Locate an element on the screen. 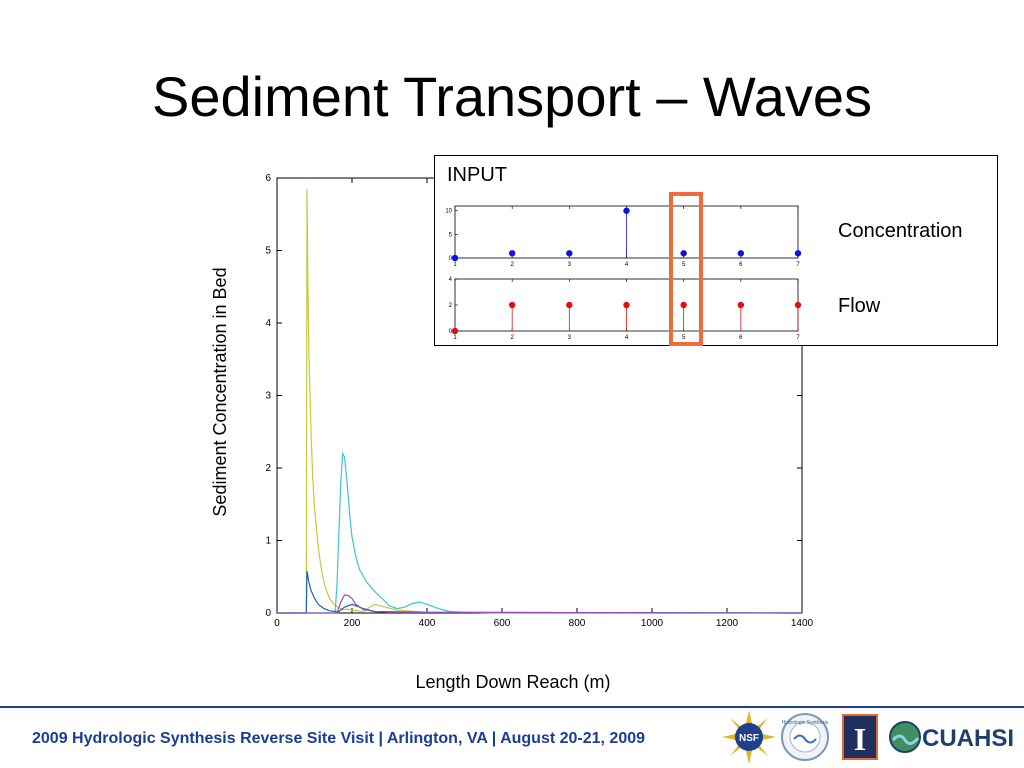 The image size is (1024, 768). inset-title: INPUT is located at coordinates (477, 175).